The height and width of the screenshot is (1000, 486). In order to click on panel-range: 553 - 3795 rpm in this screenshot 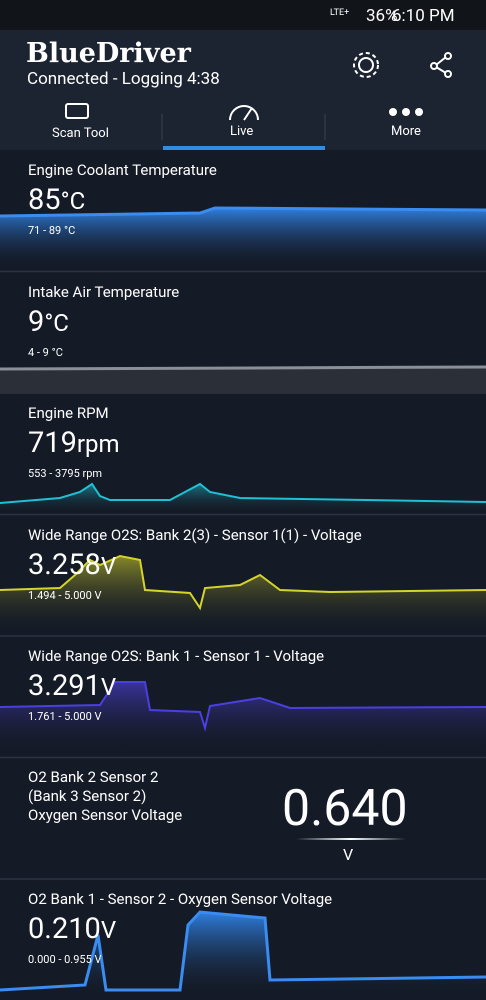, I will do `click(65, 473)`.